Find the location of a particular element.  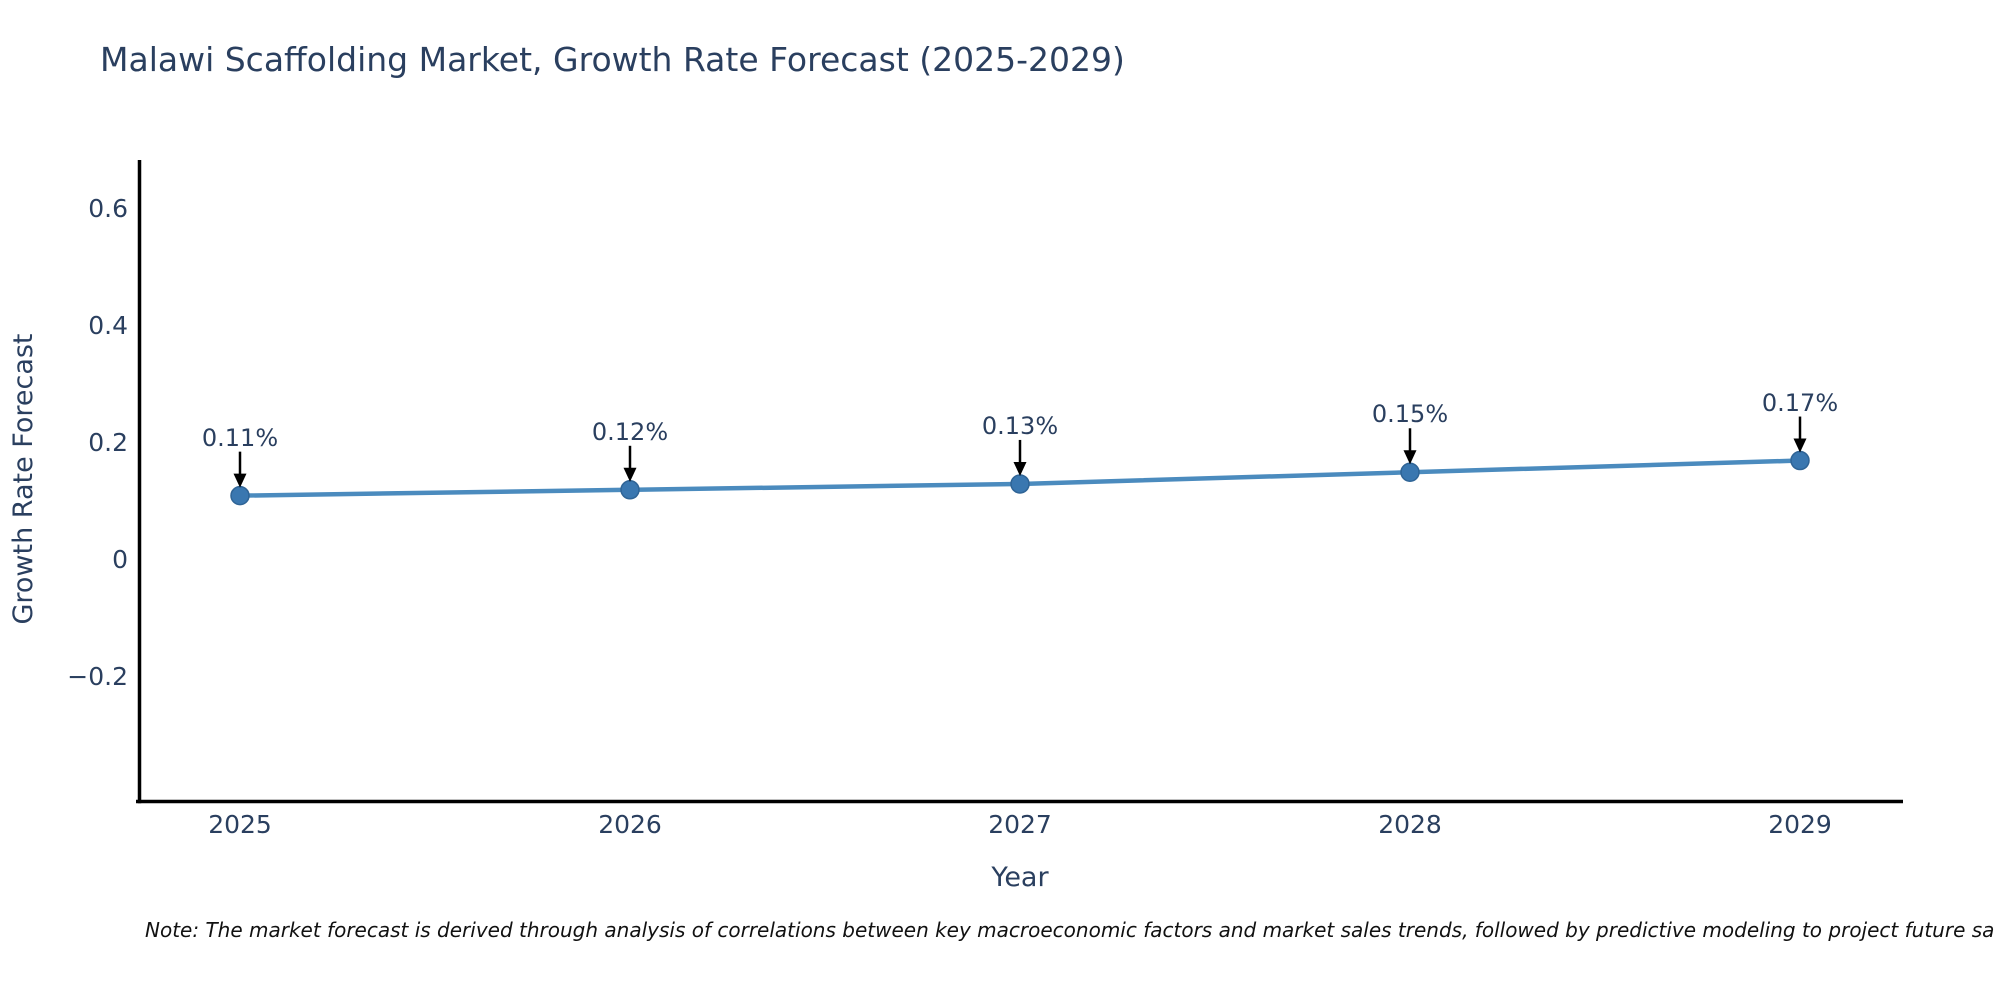

x-tick-label: 2029 is located at coordinates (1800, 824).